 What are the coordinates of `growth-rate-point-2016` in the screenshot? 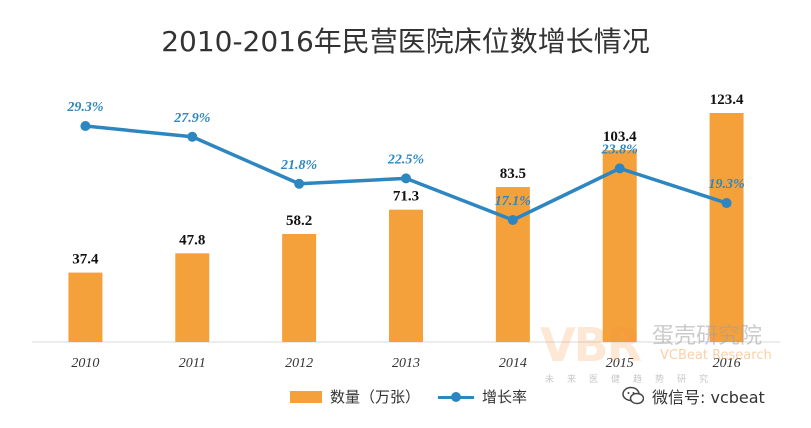 It's located at (726, 203).